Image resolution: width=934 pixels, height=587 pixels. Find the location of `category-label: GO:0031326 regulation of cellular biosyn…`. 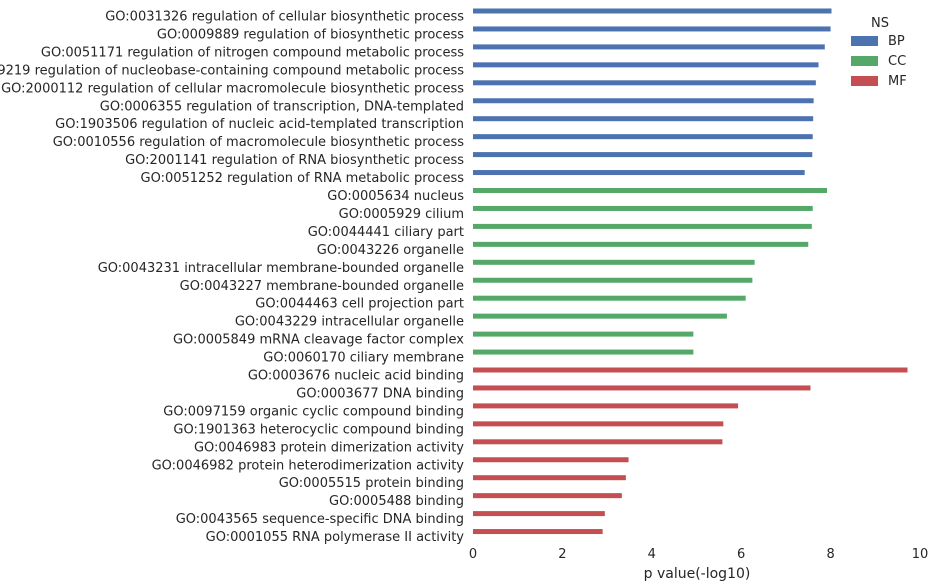

category-label: GO:0031326 regulation of cellular biosyn… is located at coordinates (284, 17).